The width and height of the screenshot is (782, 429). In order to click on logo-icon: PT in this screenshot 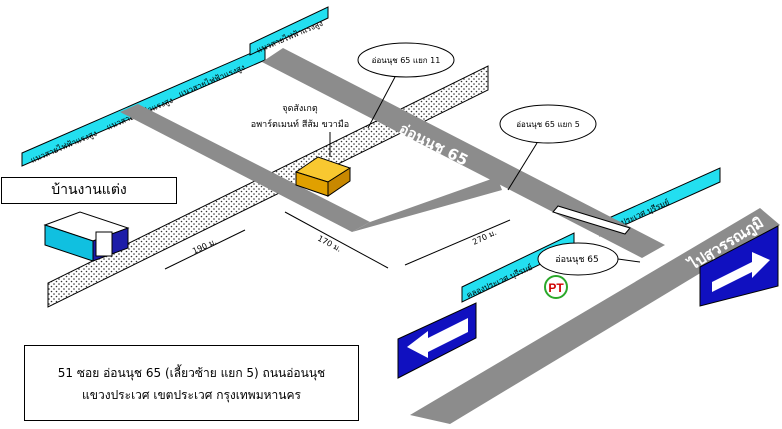, I will do `click(556, 287)`.